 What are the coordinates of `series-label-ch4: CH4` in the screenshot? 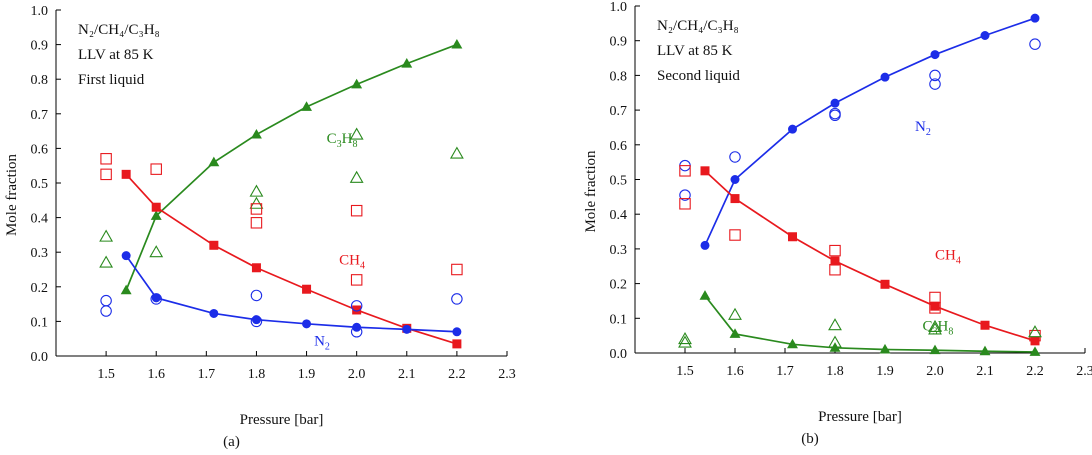 It's located at (948, 256).